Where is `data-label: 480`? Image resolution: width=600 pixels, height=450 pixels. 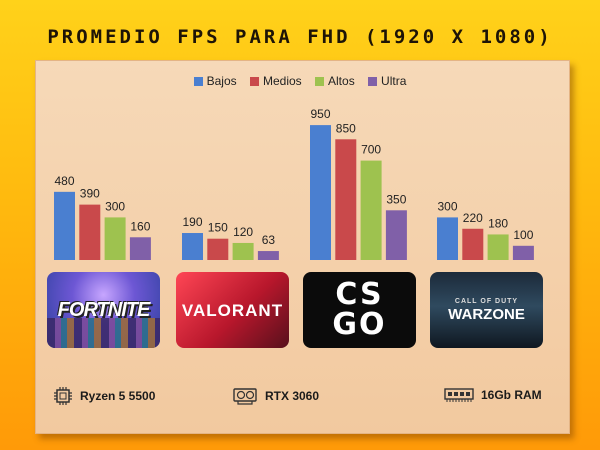
data-label: 480 is located at coordinates (64, 181).